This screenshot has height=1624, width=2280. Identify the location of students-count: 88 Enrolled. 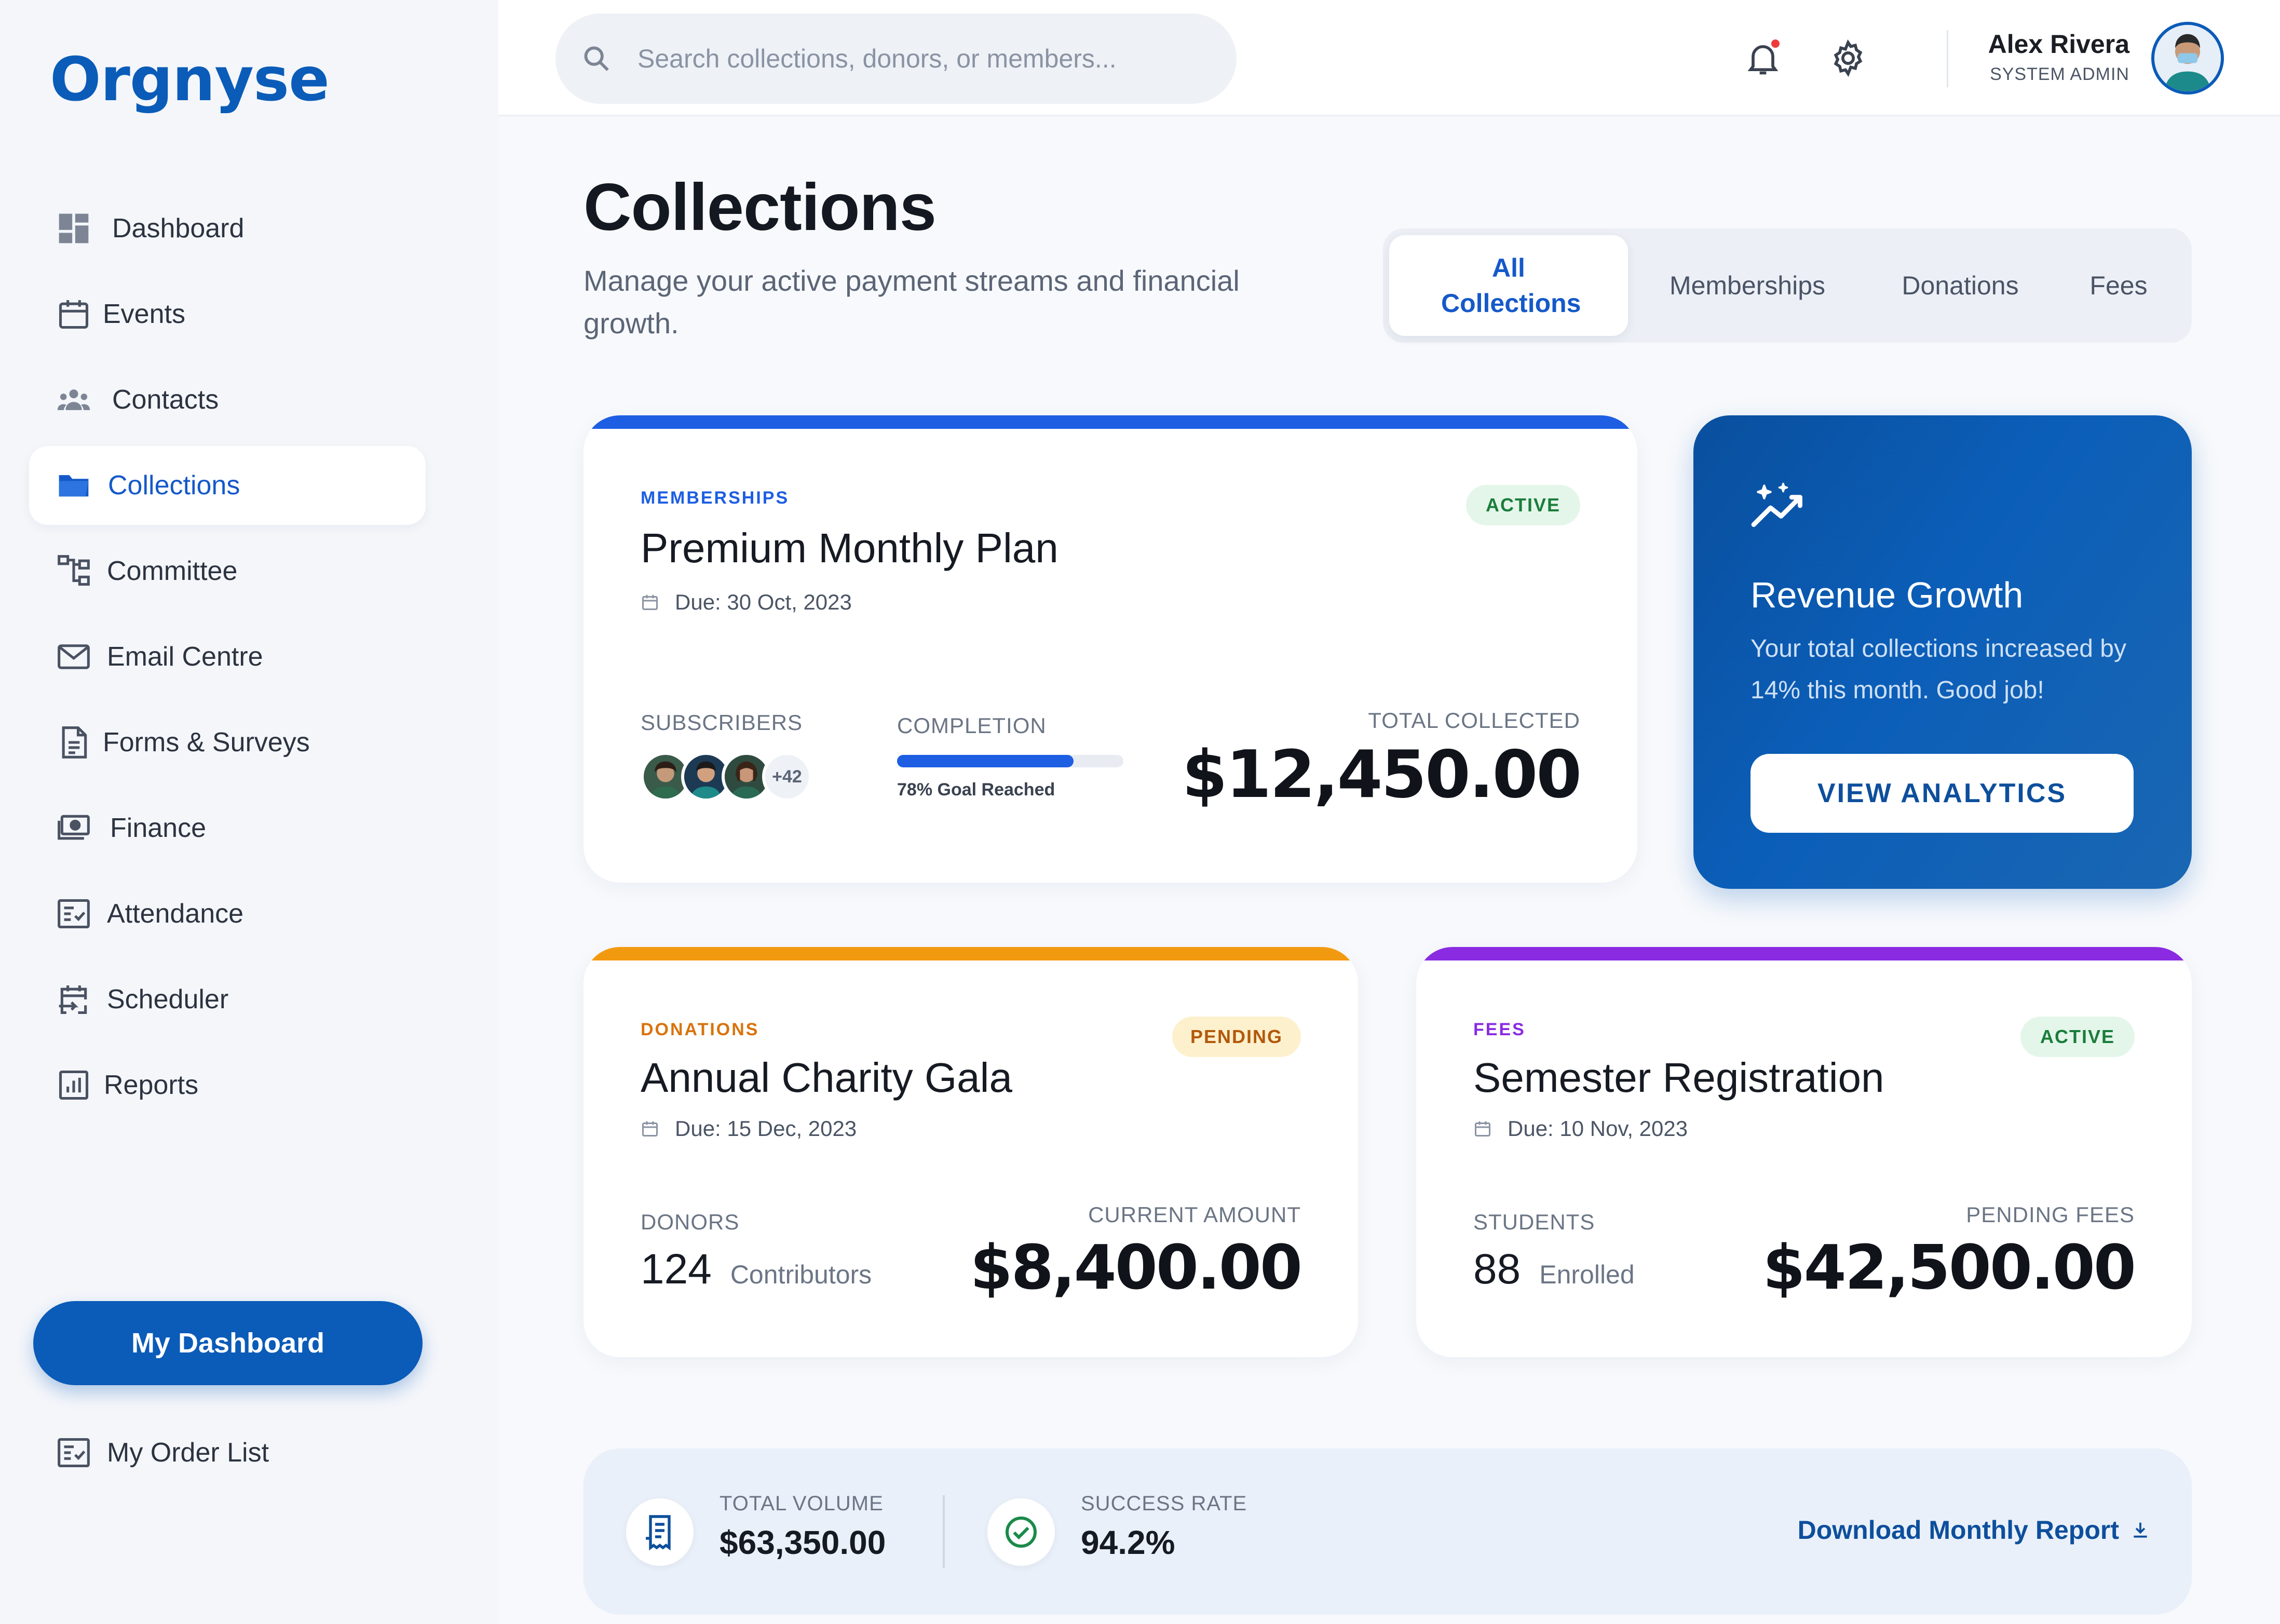
(1554, 1269).